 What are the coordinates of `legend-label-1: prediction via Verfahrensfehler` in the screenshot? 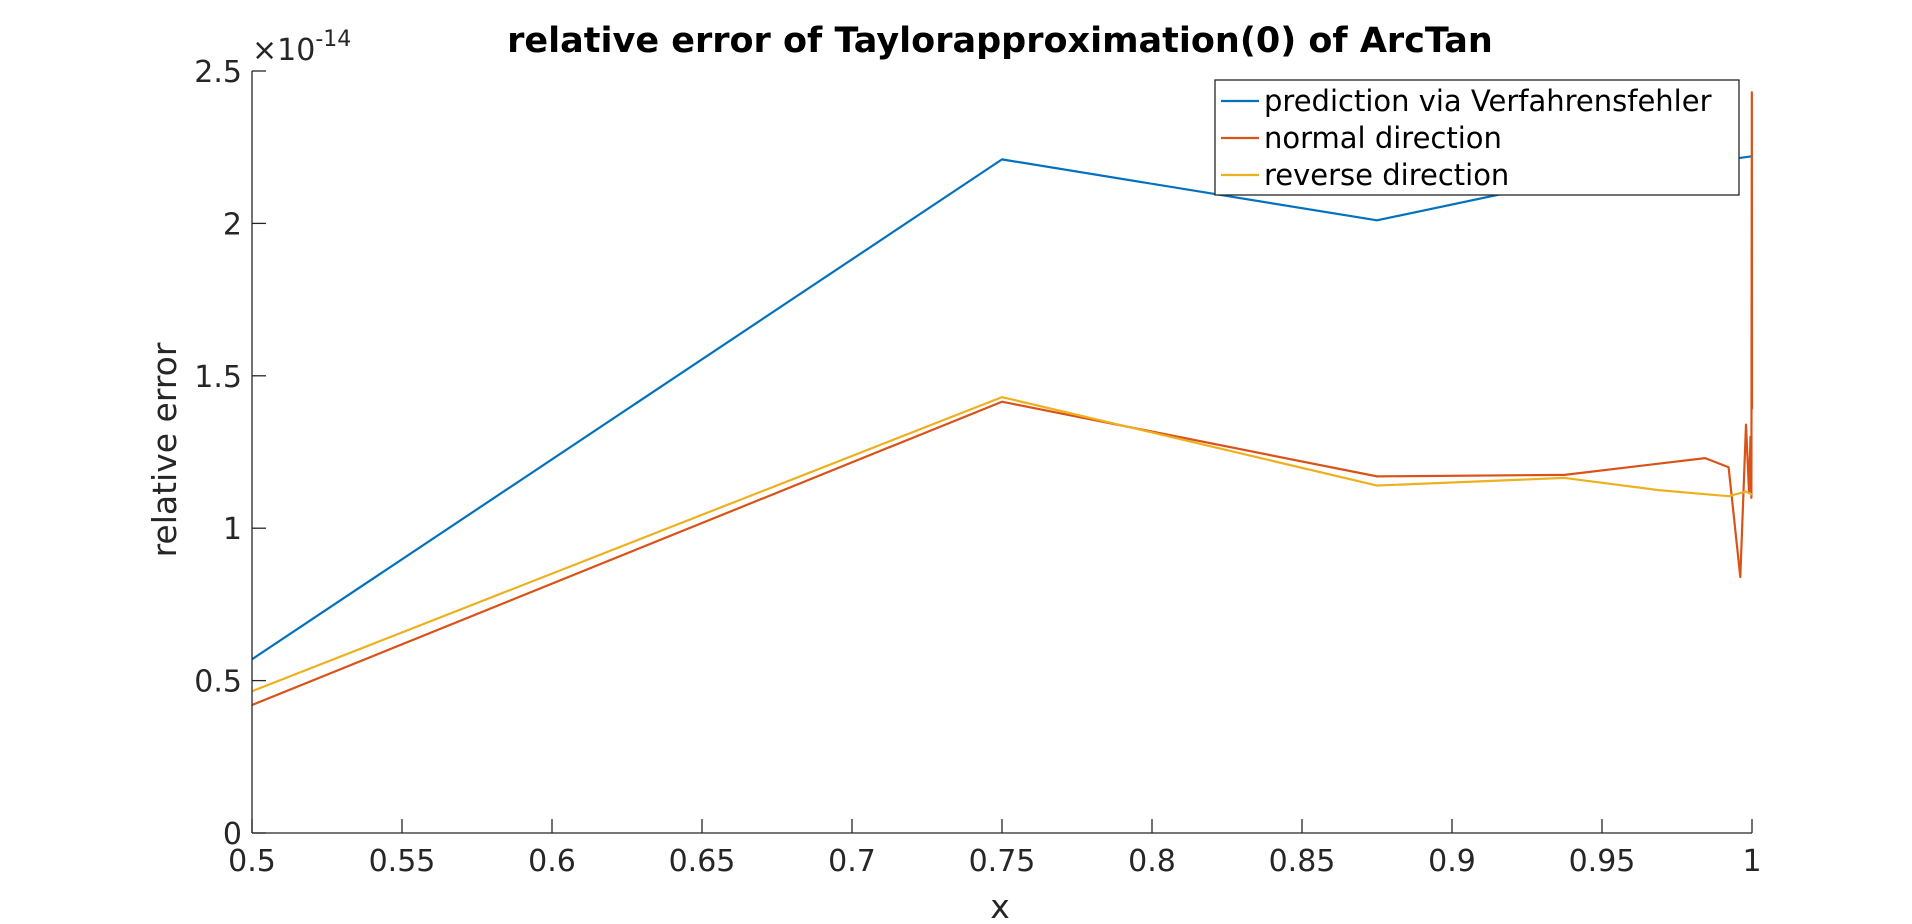 It's located at (1488, 101).